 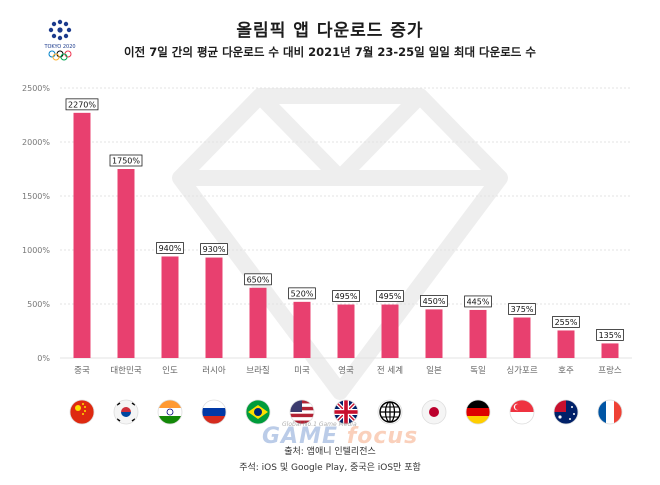 What do you see at coordinates (610, 412) in the screenshot?
I see `france-flag-icon` at bounding box center [610, 412].